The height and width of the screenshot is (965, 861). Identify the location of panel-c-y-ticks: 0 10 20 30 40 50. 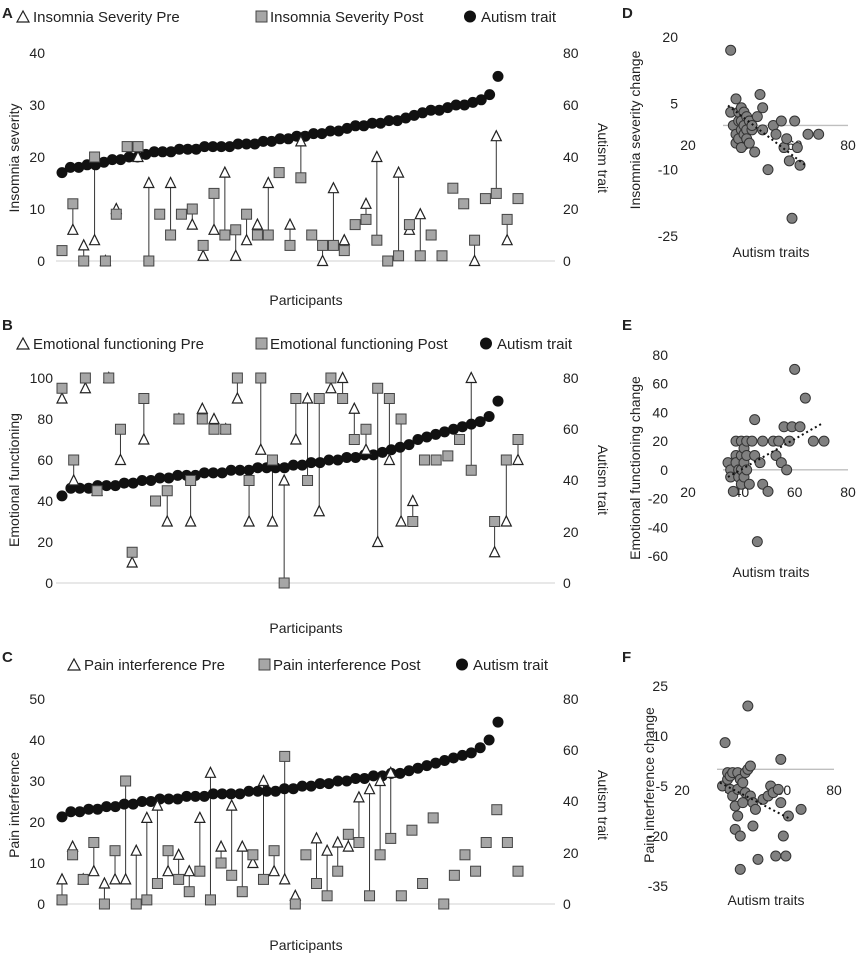
(37, 801).